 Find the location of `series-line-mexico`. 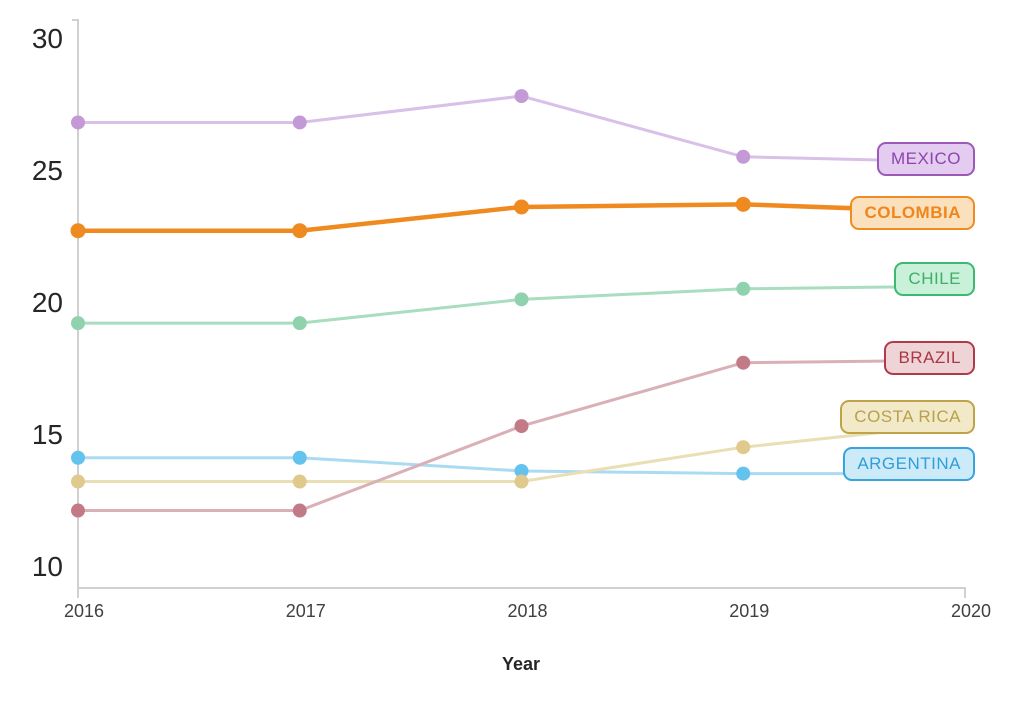

series-line-mexico is located at coordinates (521, 129).